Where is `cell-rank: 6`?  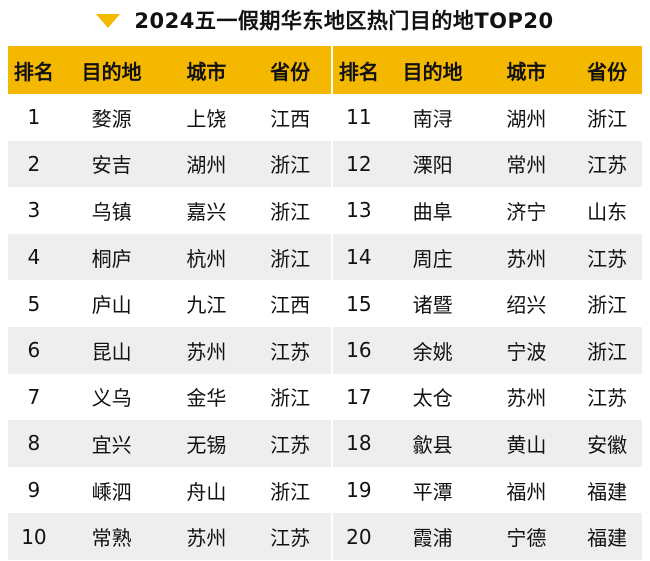 cell-rank: 6 is located at coordinates (34, 350).